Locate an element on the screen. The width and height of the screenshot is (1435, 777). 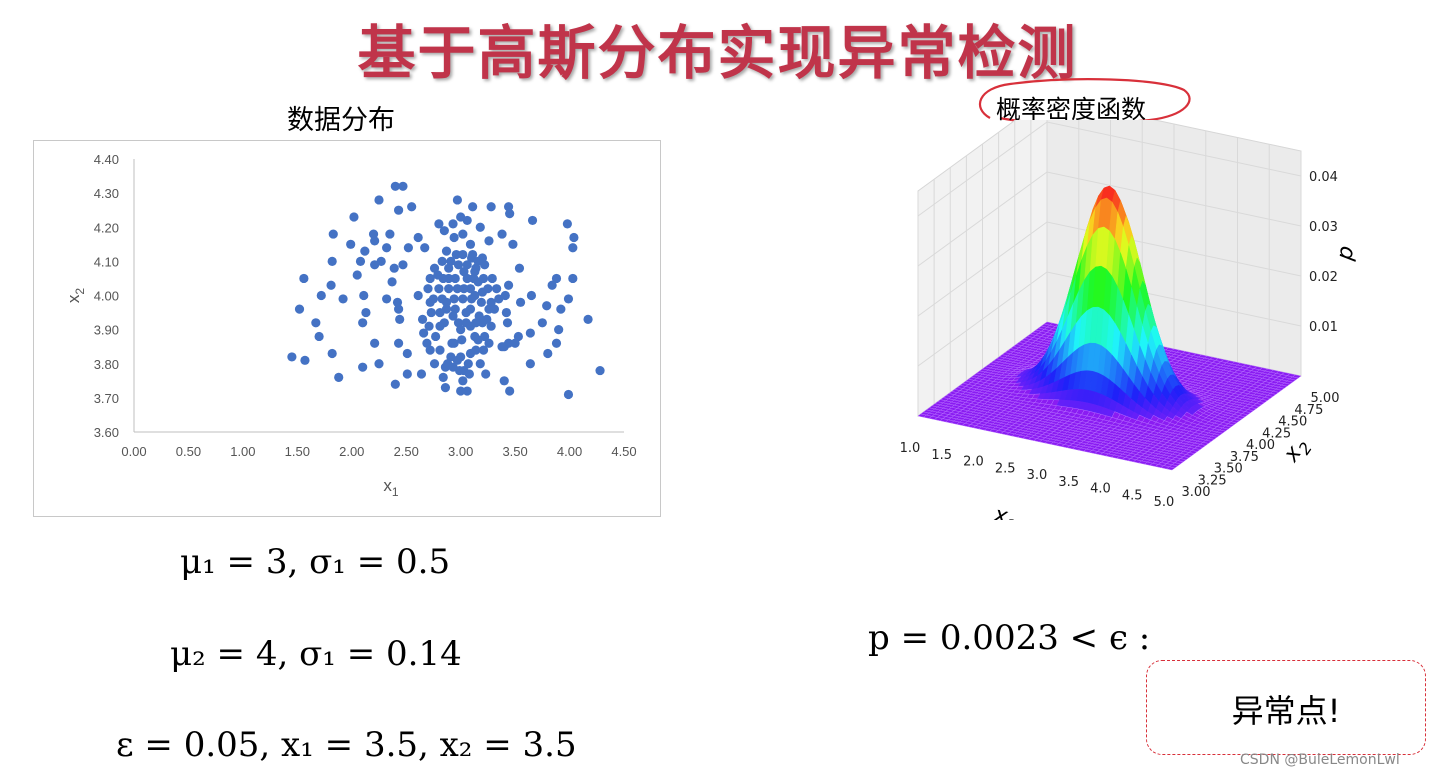
surface-x-tick-label: 4.0 is located at coordinates (1100, 489).